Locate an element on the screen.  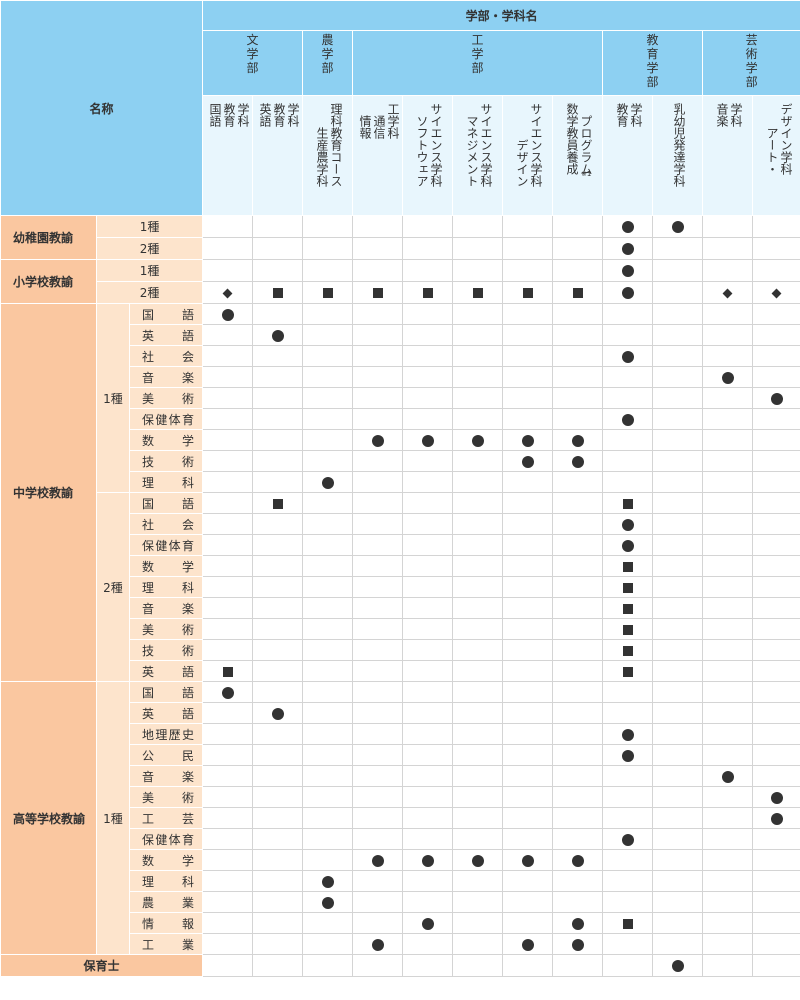
table-row: 美術 is located at coordinates (400, 398).